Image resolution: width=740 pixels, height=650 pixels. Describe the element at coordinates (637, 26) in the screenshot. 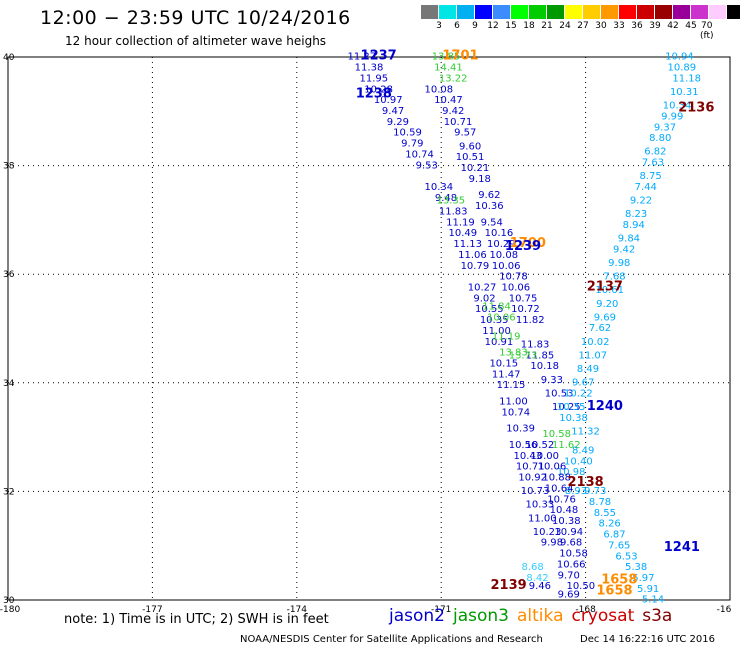

I see `color-scale-label: 36` at that location.